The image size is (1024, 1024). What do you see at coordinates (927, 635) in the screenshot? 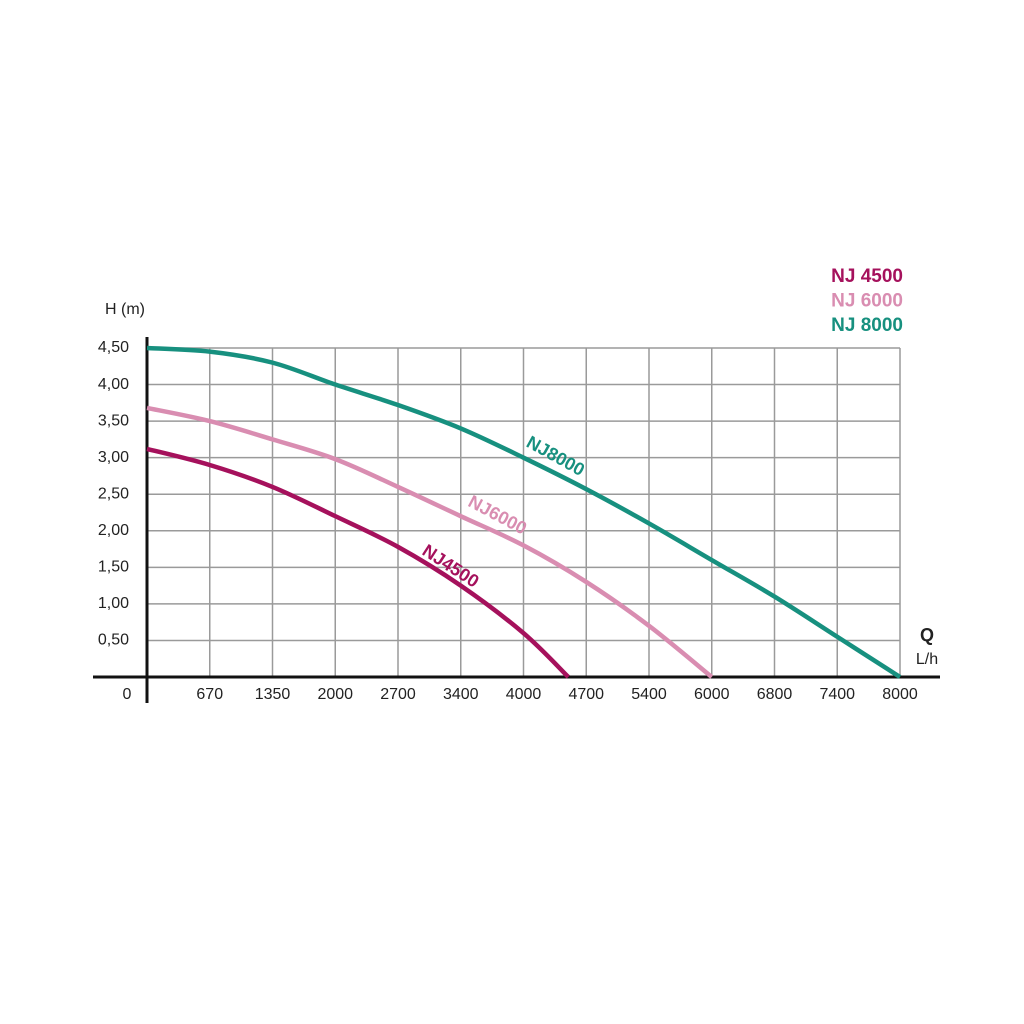
I see `x-axis-label: Q` at bounding box center [927, 635].